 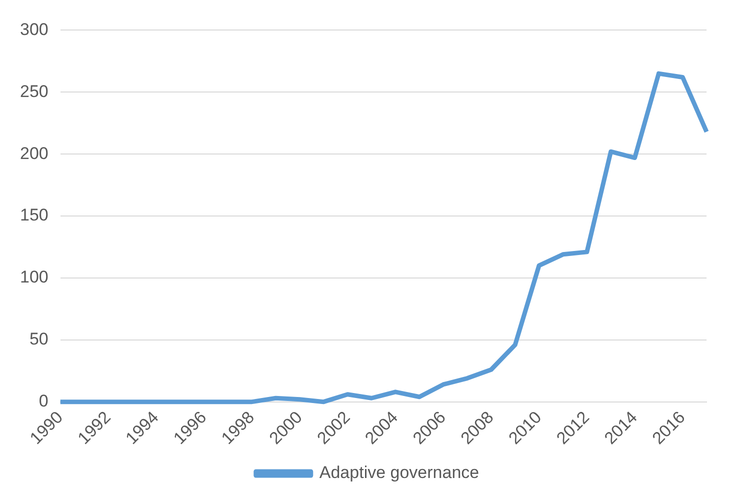 I want to click on y-tick-label: 100, so click(x=34, y=277).